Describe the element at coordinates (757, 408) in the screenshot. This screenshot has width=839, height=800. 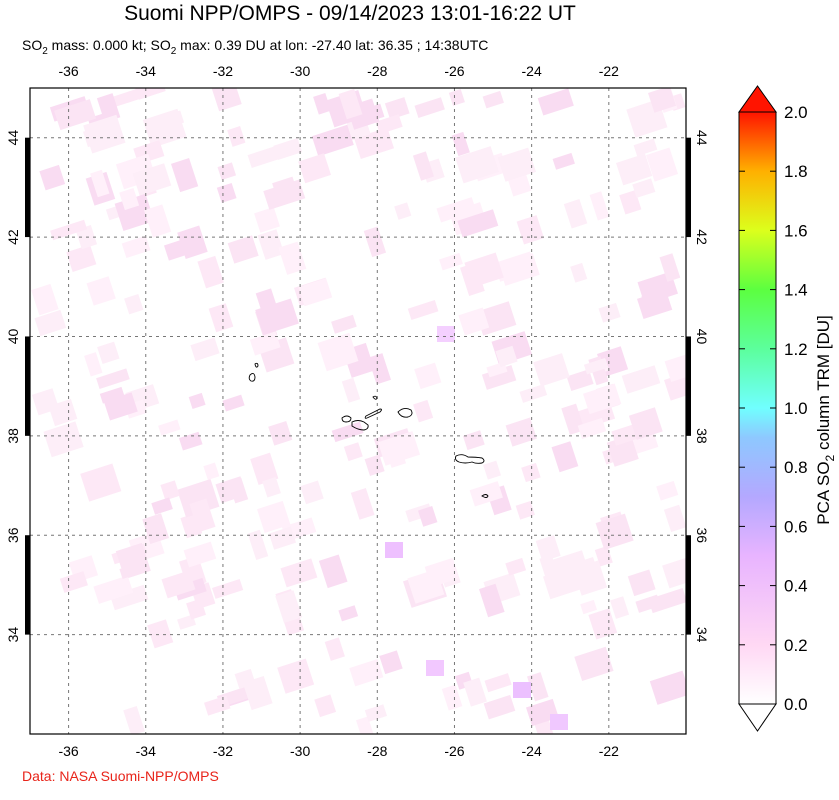
I see `colorbar-gradient` at that location.